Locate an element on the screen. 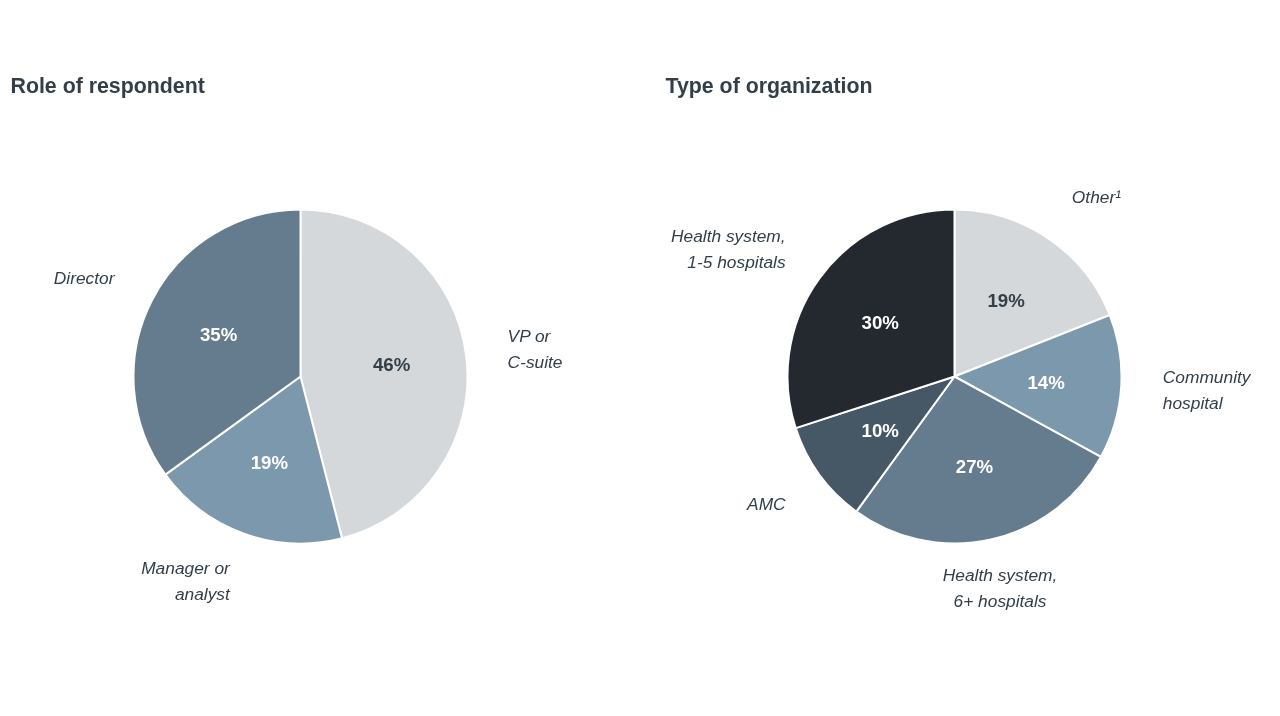 The image size is (1280, 716). slice-label: Community hospital is located at coordinates (1207, 390).